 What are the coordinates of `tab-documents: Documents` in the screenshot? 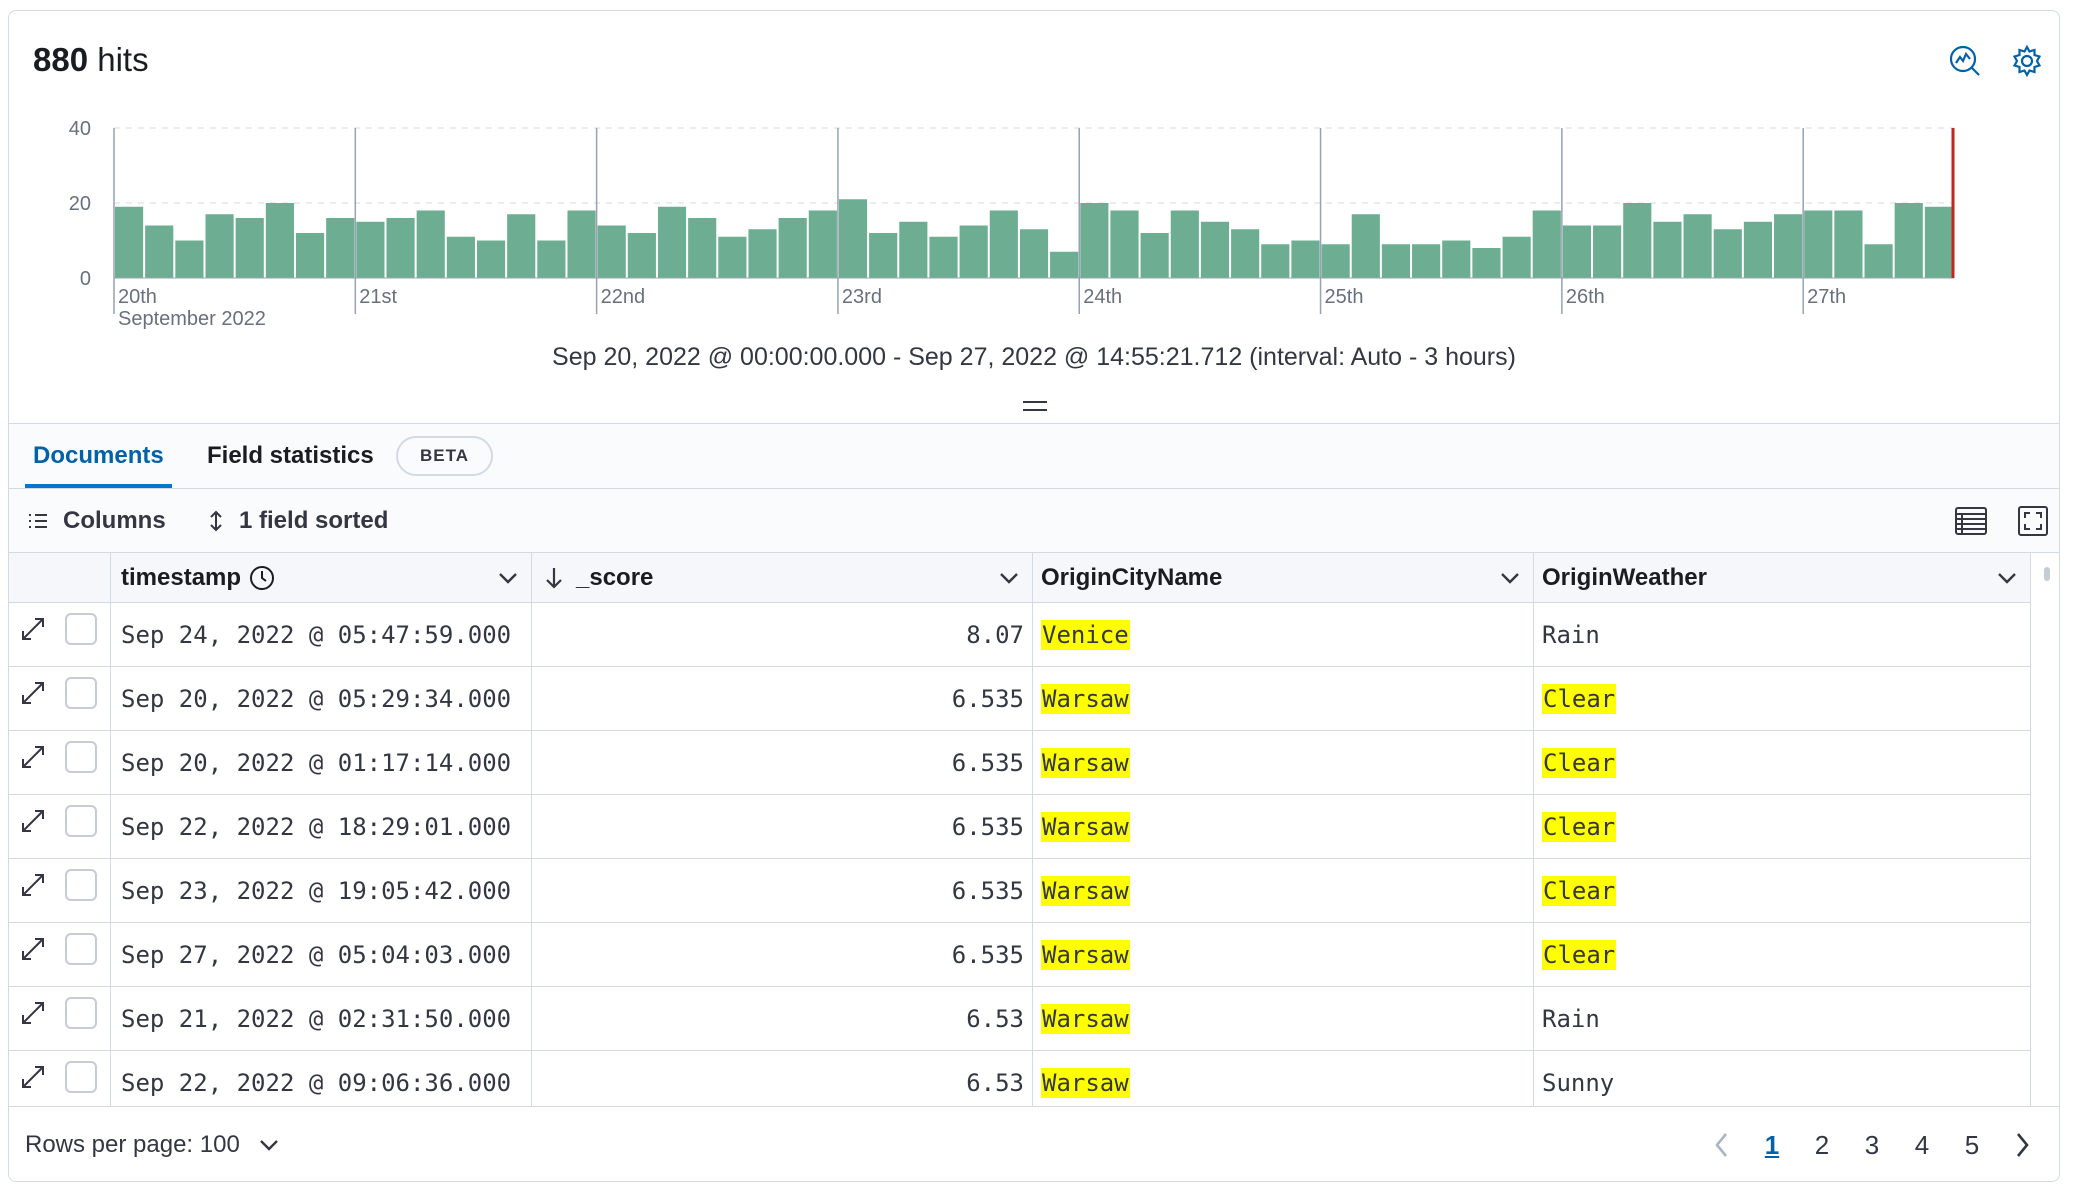 It's located at (98, 456).